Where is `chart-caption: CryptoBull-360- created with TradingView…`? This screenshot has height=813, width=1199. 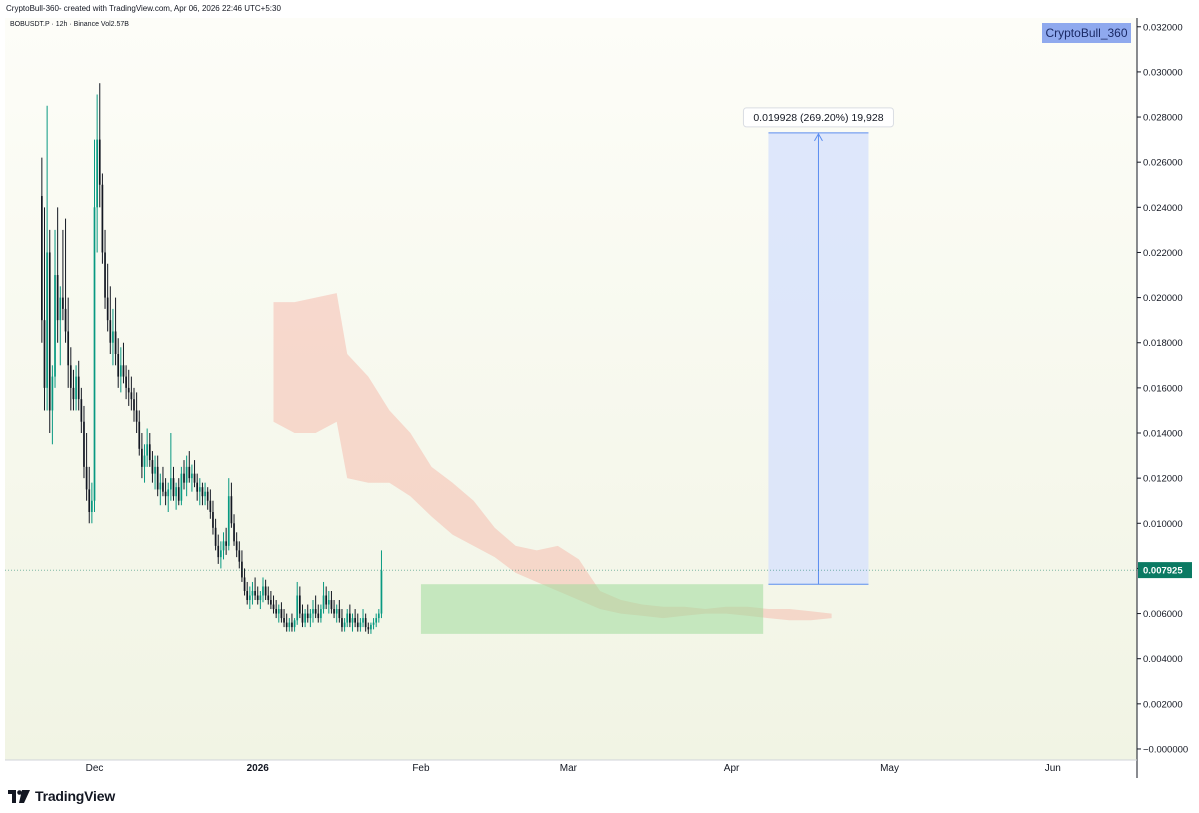 chart-caption: CryptoBull-360- created with TradingView… is located at coordinates (143, 8).